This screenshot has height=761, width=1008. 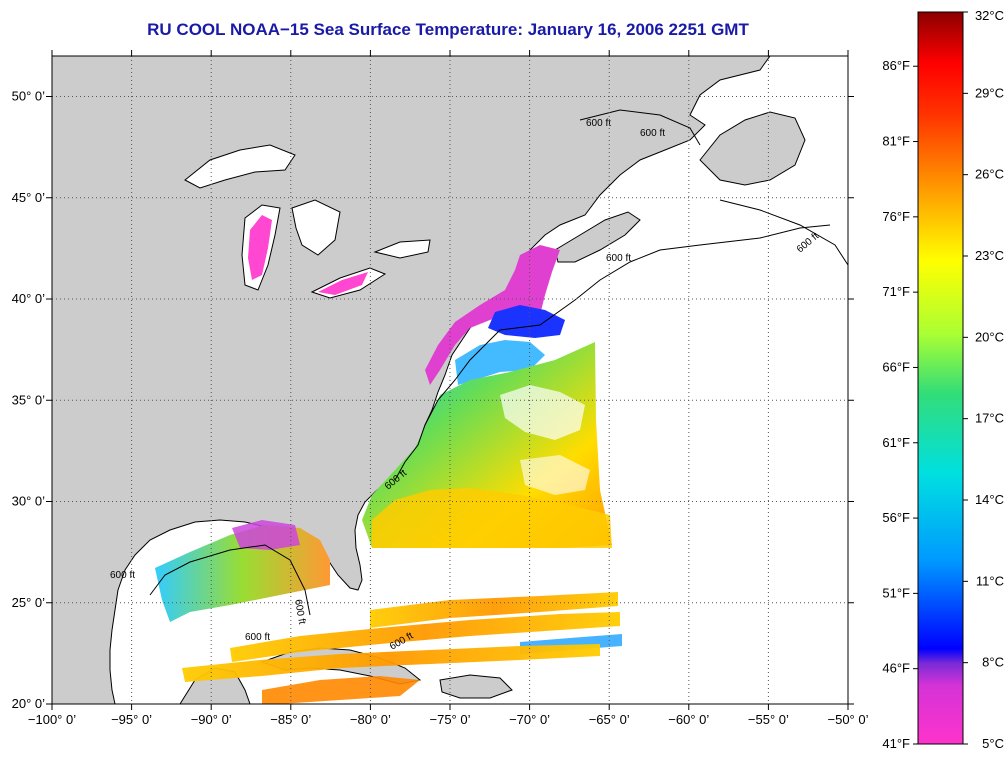 What do you see at coordinates (990, 580) in the screenshot?
I see `colorbar-label-celsius: 11°C` at bounding box center [990, 580].